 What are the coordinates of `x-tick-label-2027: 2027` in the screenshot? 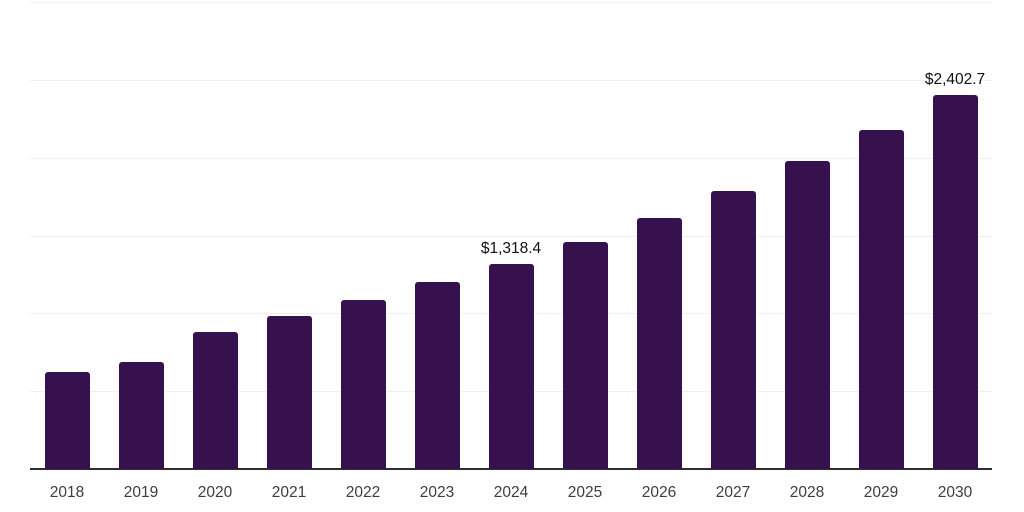 It's located at (733, 492).